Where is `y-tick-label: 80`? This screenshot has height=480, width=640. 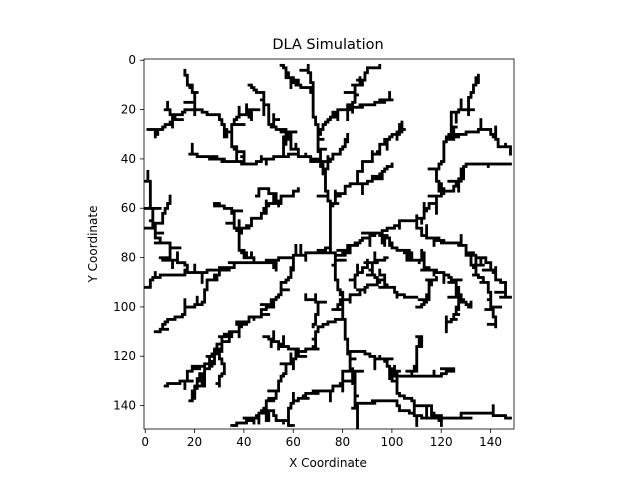
y-tick-label: 80 is located at coordinates (128, 258).